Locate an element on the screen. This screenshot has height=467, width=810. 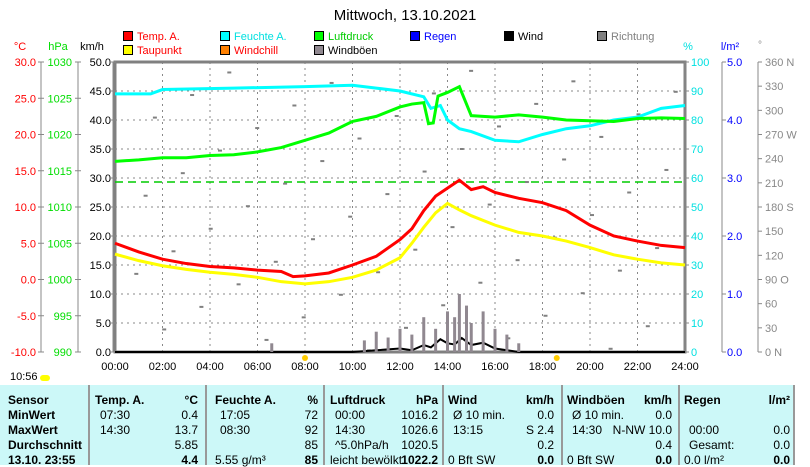
tick-dir: 120 is located at coordinates (774, 256).